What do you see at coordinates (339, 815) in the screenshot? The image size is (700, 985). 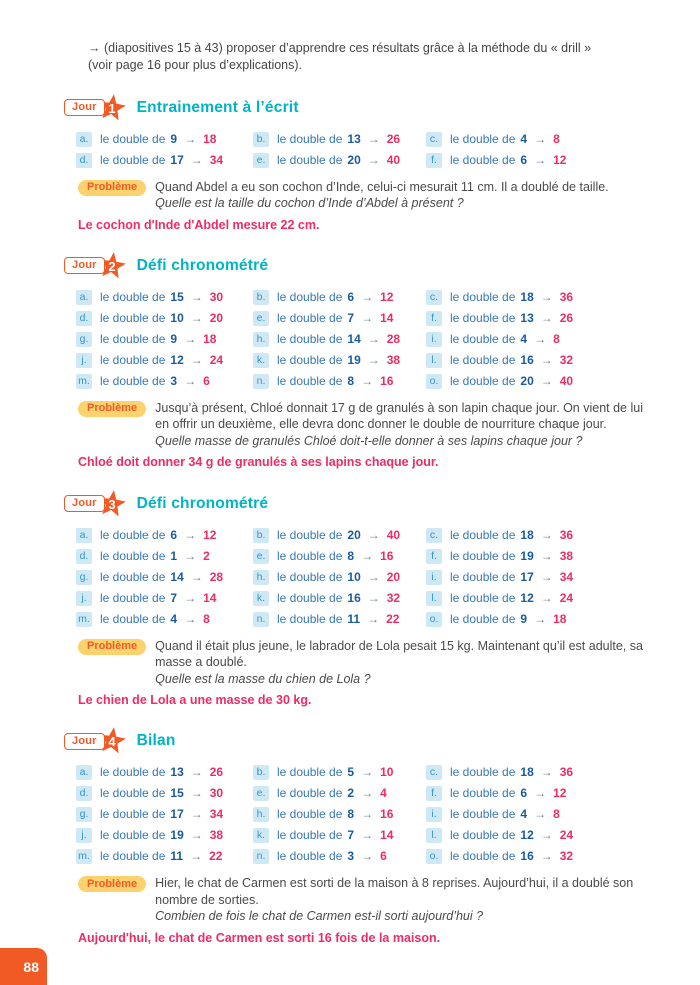 I see `exercise-item: h. le double de 8 → 16` at bounding box center [339, 815].